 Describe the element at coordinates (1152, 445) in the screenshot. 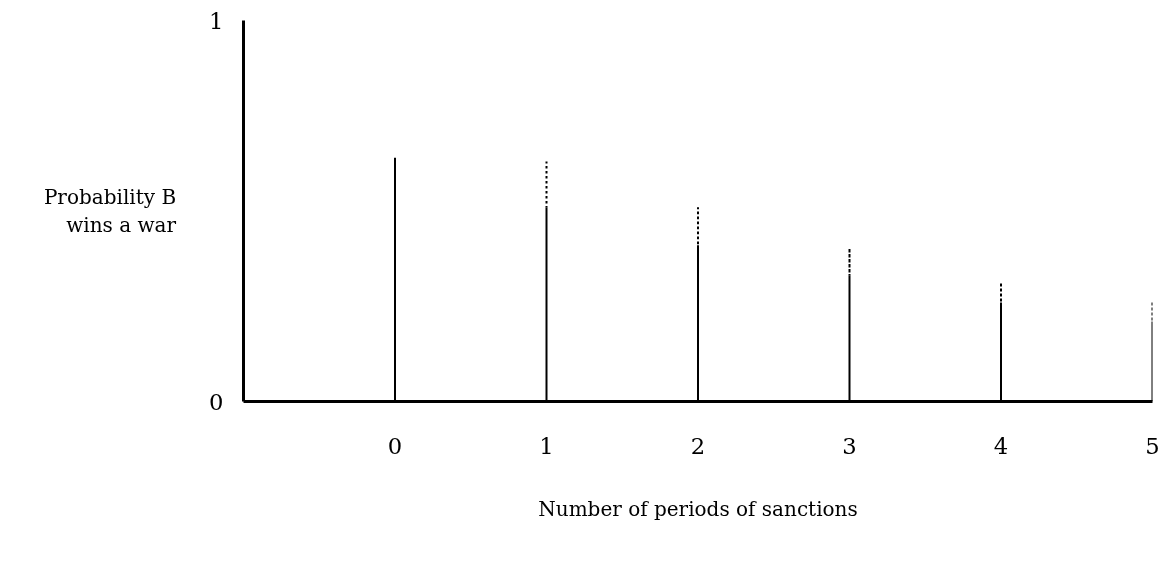

I see `x-tick-label: 5` at that location.